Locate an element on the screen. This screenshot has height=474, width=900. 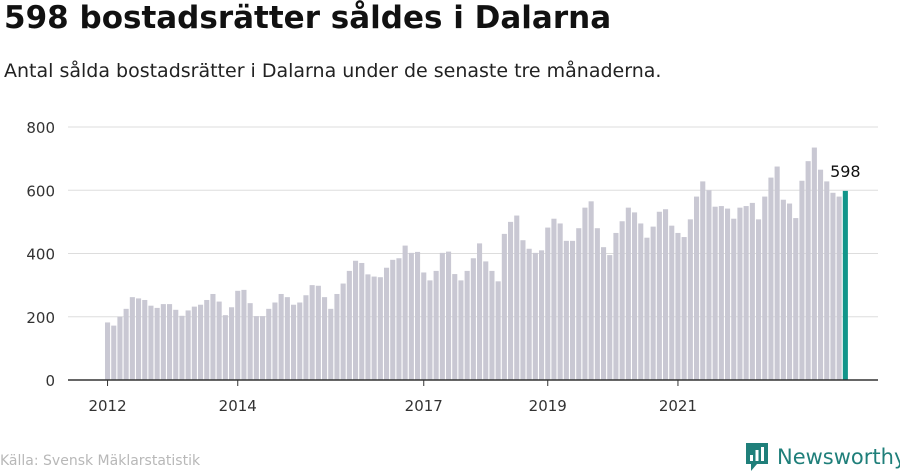
x-tick-label: 2021 is located at coordinates (678, 406).